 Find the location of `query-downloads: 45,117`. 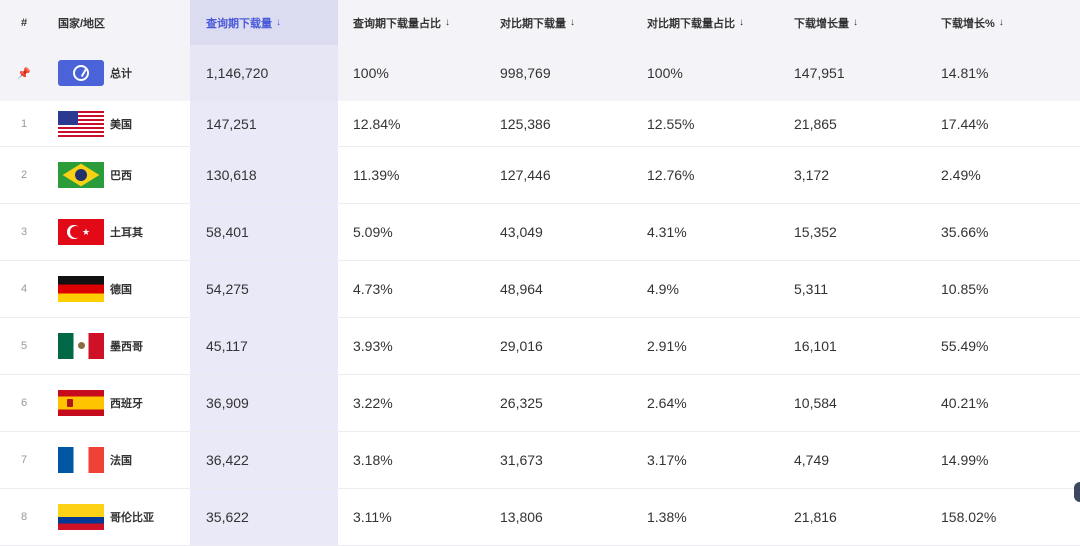

query-downloads: 45,117 is located at coordinates (264, 346).